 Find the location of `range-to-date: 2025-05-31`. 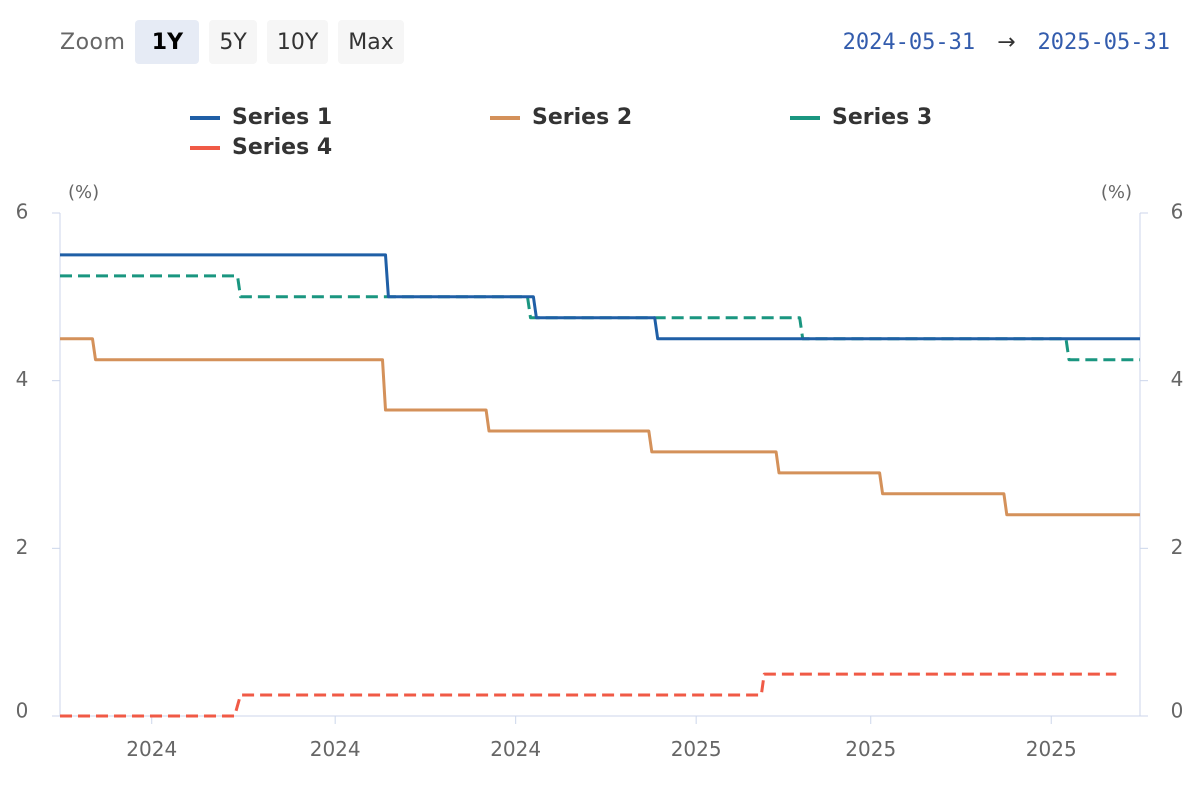

range-to-date: 2025-05-31 is located at coordinates (1103, 42).